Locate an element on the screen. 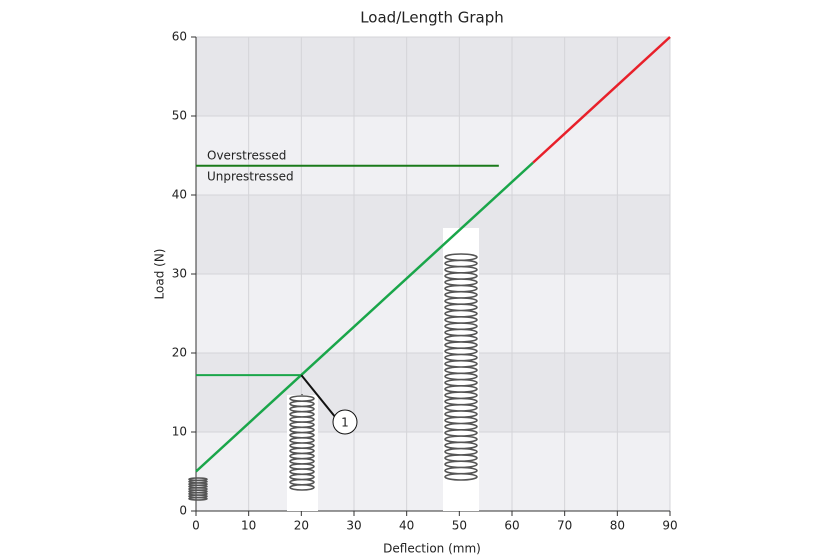 This screenshot has width=838, height=559. x-tick-label: 30 is located at coordinates (353, 526).